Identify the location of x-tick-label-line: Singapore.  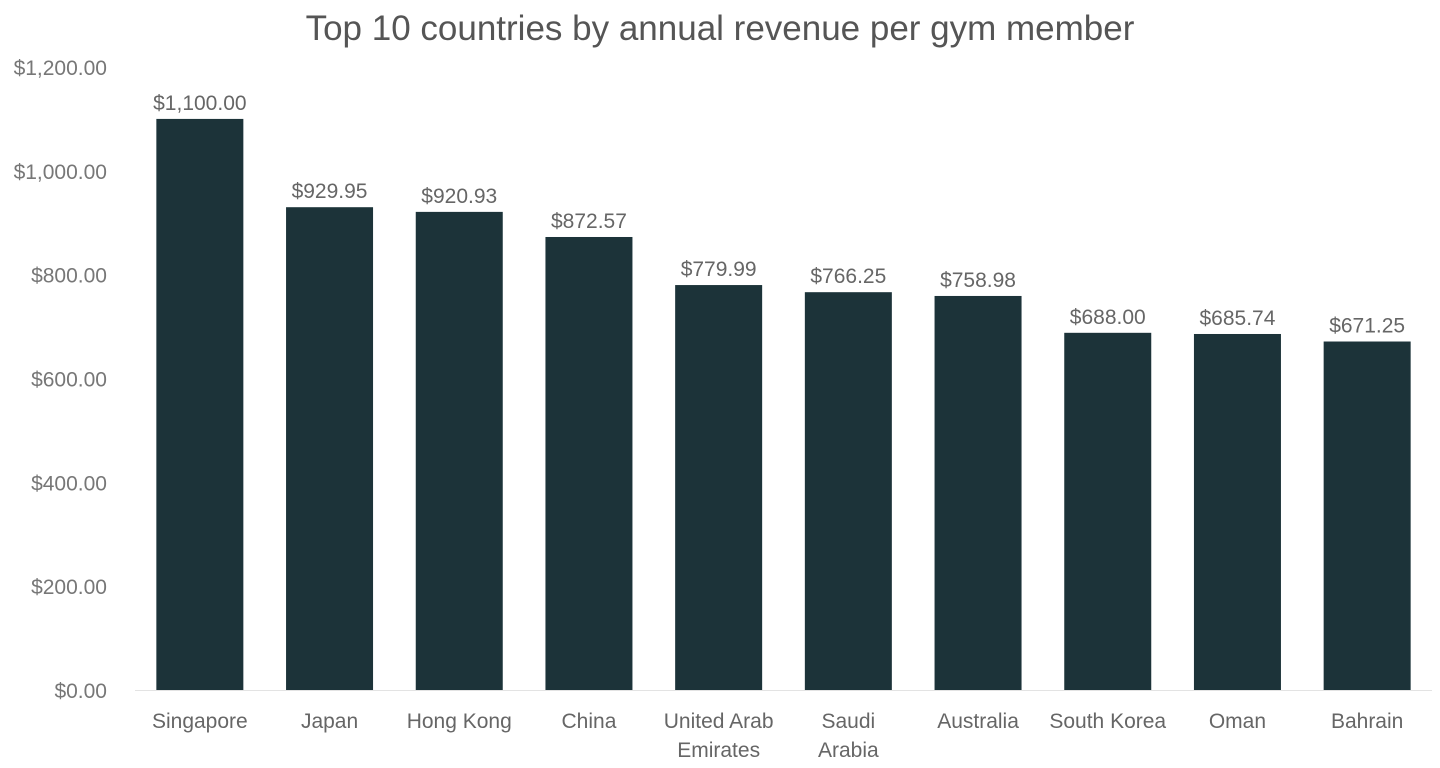
(200, 721).